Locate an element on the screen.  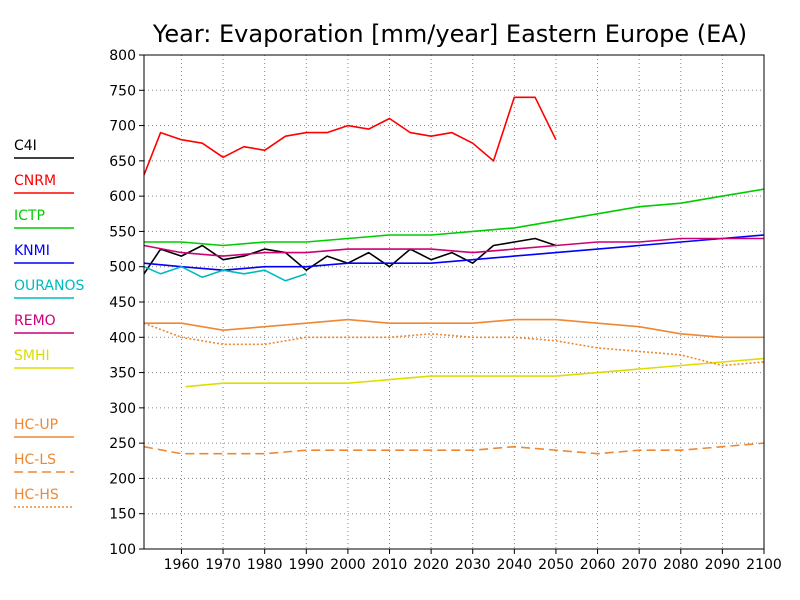
x-tick-label: 2080 is located at coordinates (681, 565).